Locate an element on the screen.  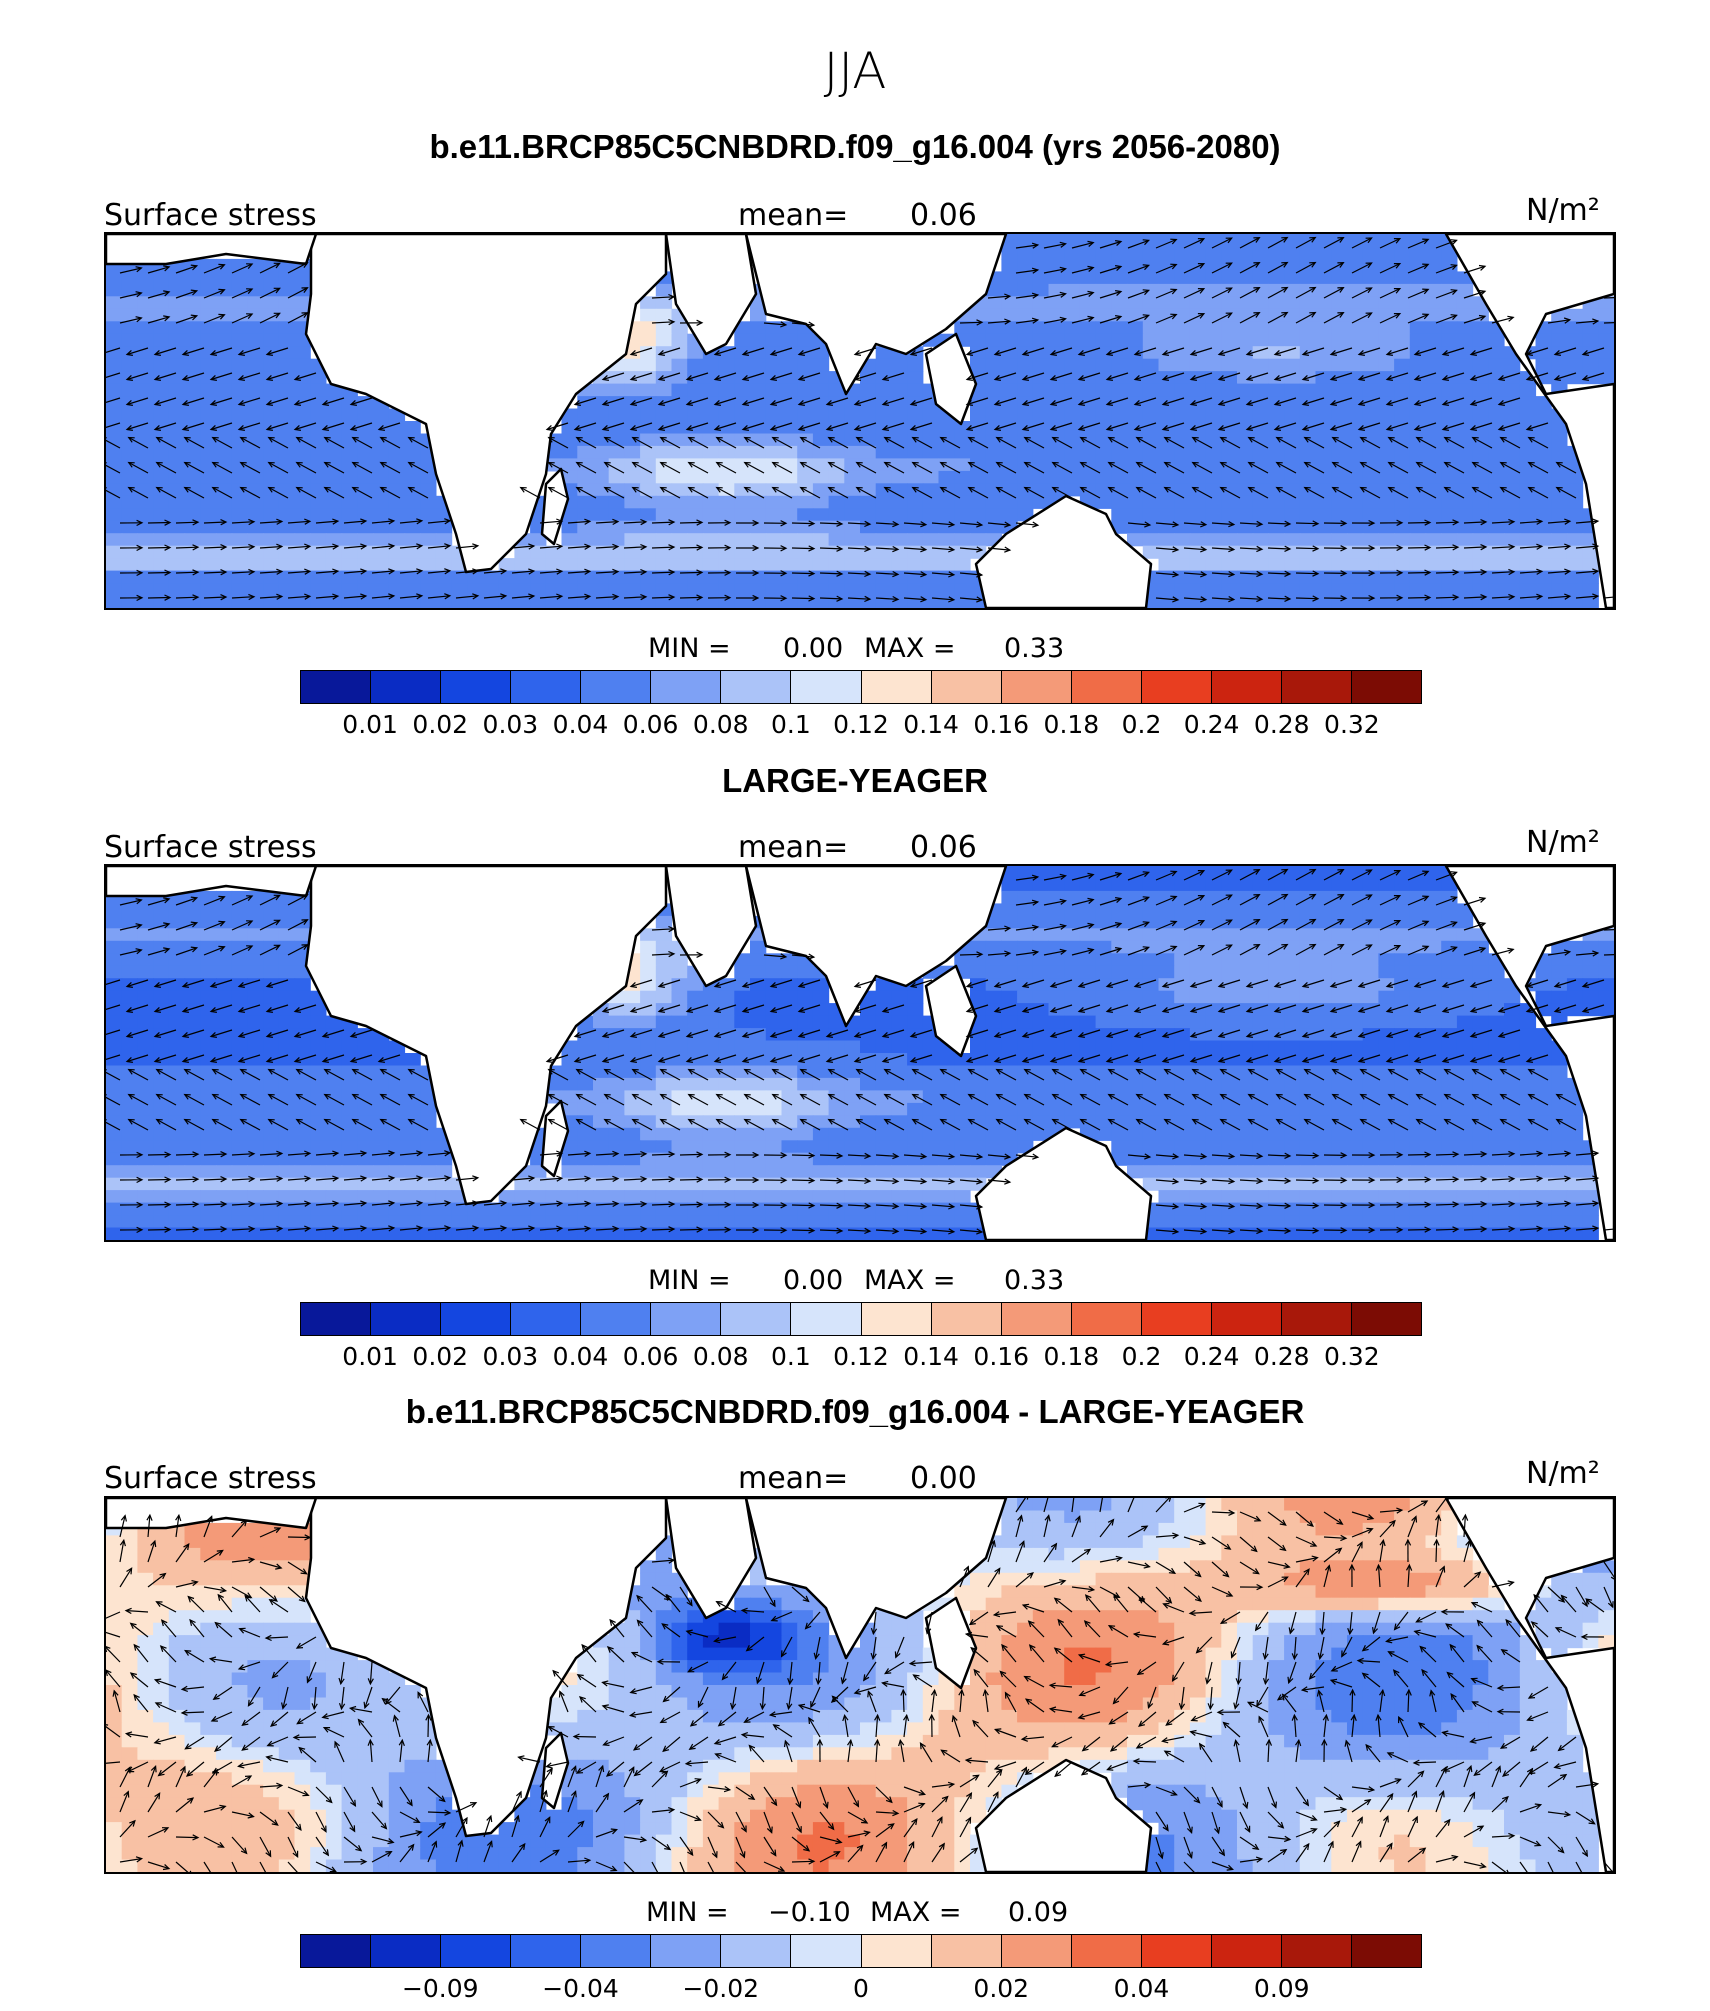
panel-2-mean-label: mean= is located at coordinates (793, 847).